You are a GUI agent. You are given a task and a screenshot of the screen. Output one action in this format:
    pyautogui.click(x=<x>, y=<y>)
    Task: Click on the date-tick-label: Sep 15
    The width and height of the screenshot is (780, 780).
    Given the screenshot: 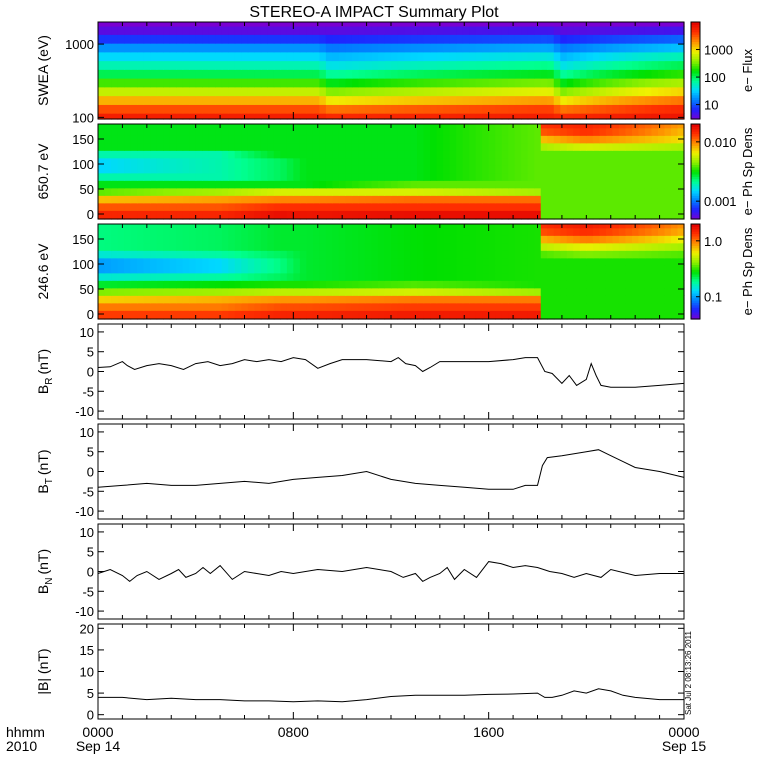 What is the action you would take?
    pyautogui.click(x=684, y=746)
    